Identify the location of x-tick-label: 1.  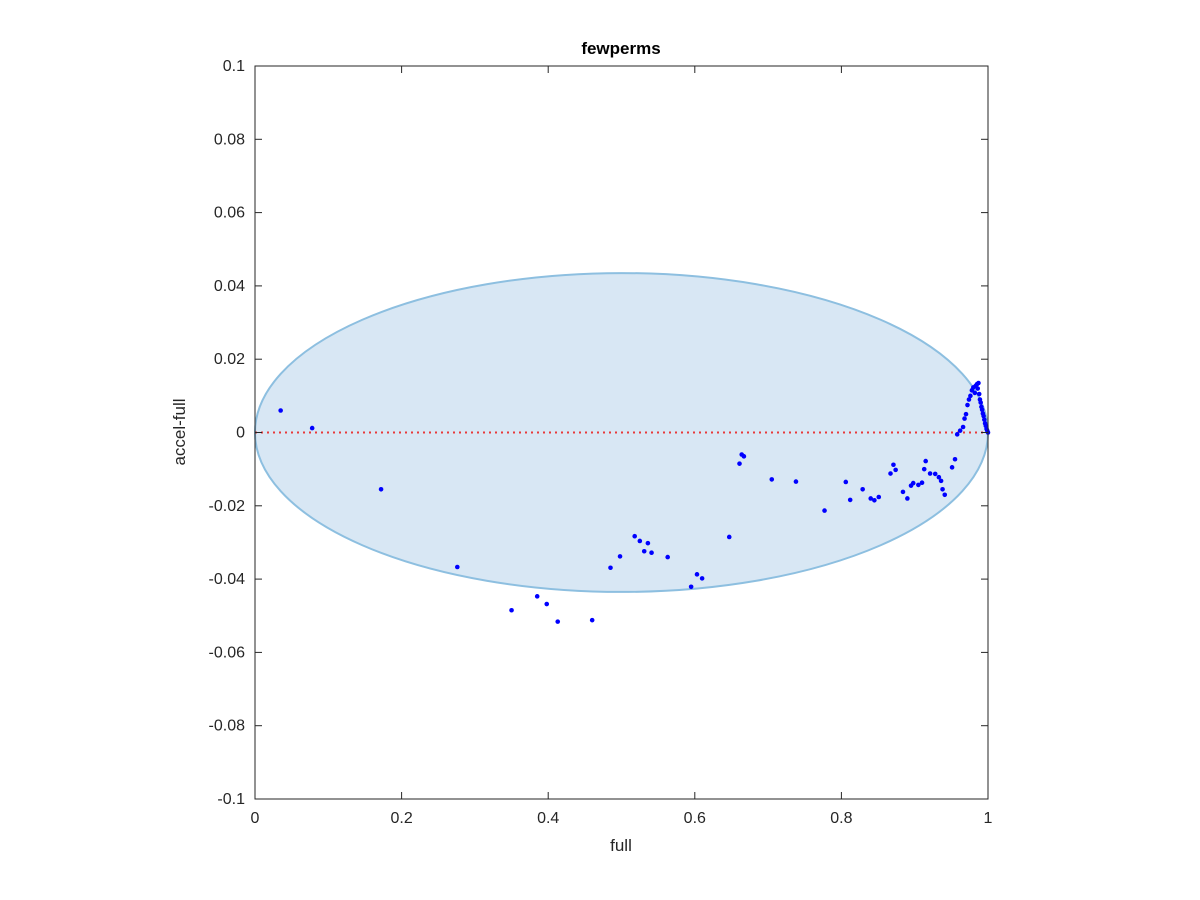
(988, 818).